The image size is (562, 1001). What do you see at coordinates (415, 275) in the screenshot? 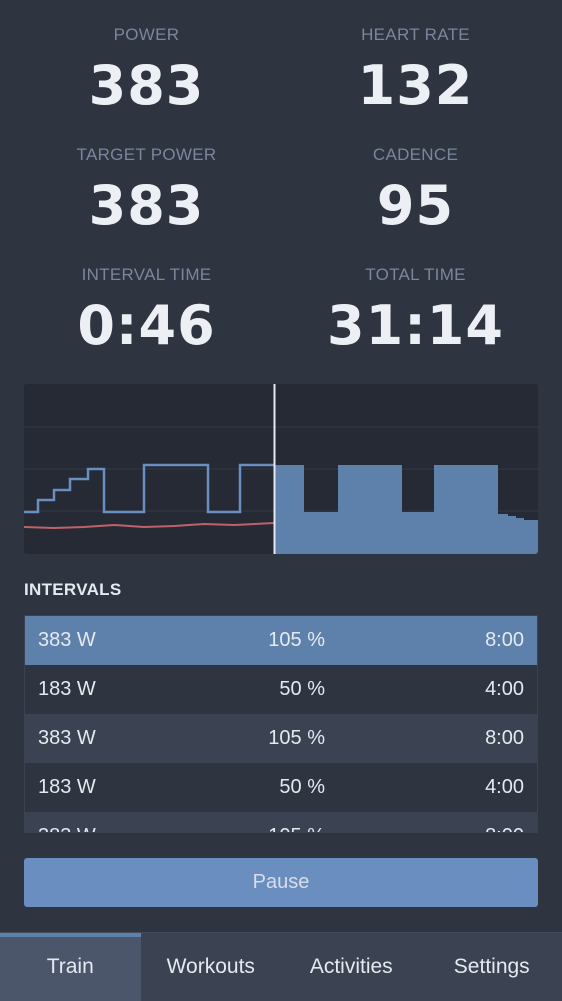
I see `total-time-label: TOTAL TIME` at bounding box center [415, 275].